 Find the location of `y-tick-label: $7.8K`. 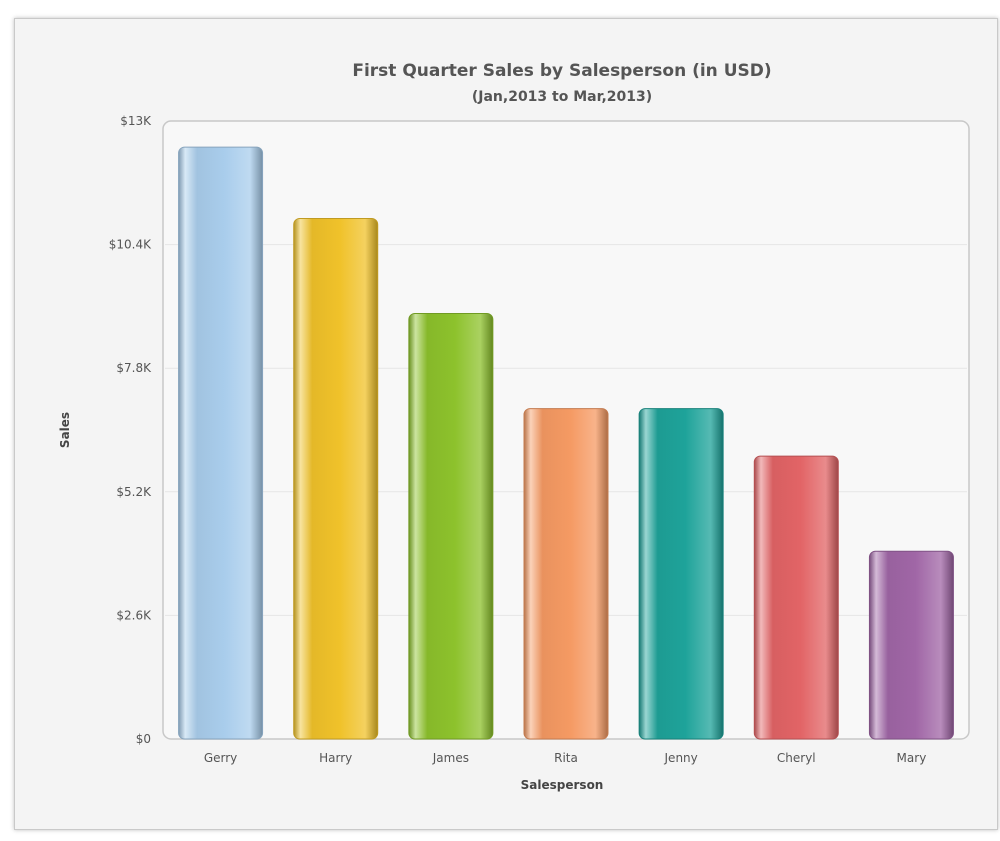

y-tick-label: $7.8K is located at coordinates (134, 368).